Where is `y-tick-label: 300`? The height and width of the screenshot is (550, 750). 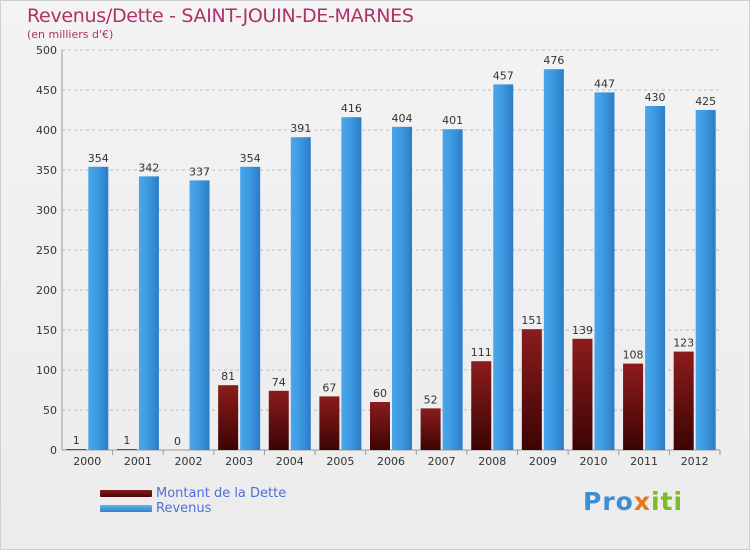
y-tick-label: 300 is located at coordinates (46, 210).